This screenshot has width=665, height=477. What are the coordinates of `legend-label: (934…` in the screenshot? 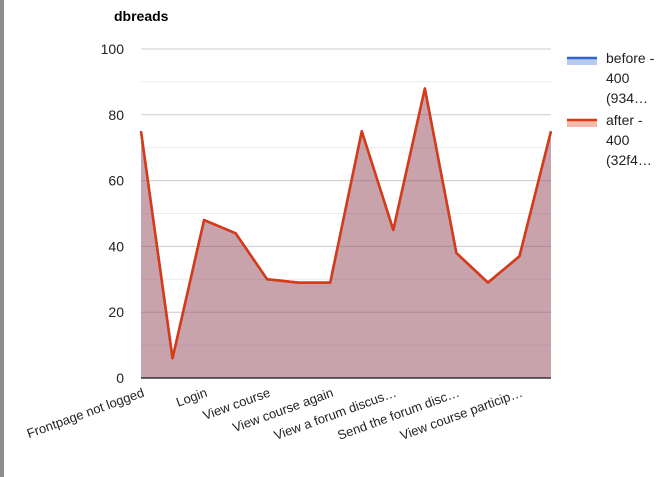 It's located at (627, 98).